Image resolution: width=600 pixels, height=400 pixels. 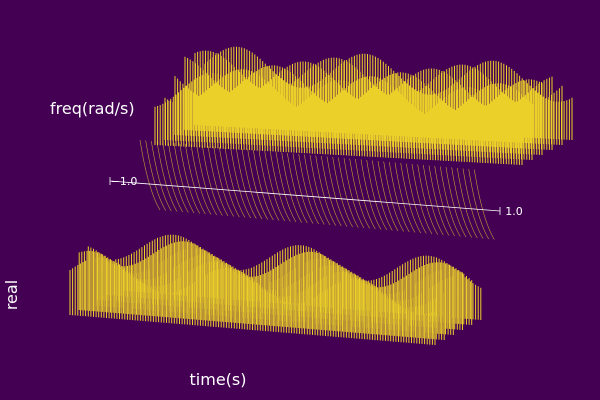 What do you see at coordinates (124, 181) in the screenshot?
I see `y-tick-label: −1.0` at bounding box center [124, 181].